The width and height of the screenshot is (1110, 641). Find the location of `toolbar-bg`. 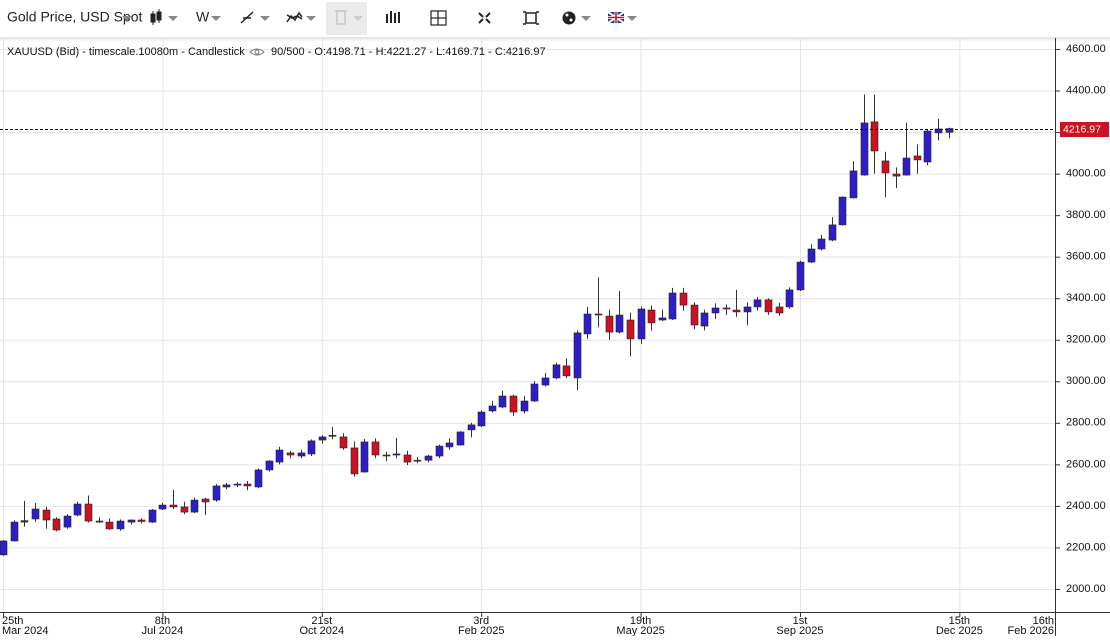

toolbar-bg is located at coordinates (555, 18).